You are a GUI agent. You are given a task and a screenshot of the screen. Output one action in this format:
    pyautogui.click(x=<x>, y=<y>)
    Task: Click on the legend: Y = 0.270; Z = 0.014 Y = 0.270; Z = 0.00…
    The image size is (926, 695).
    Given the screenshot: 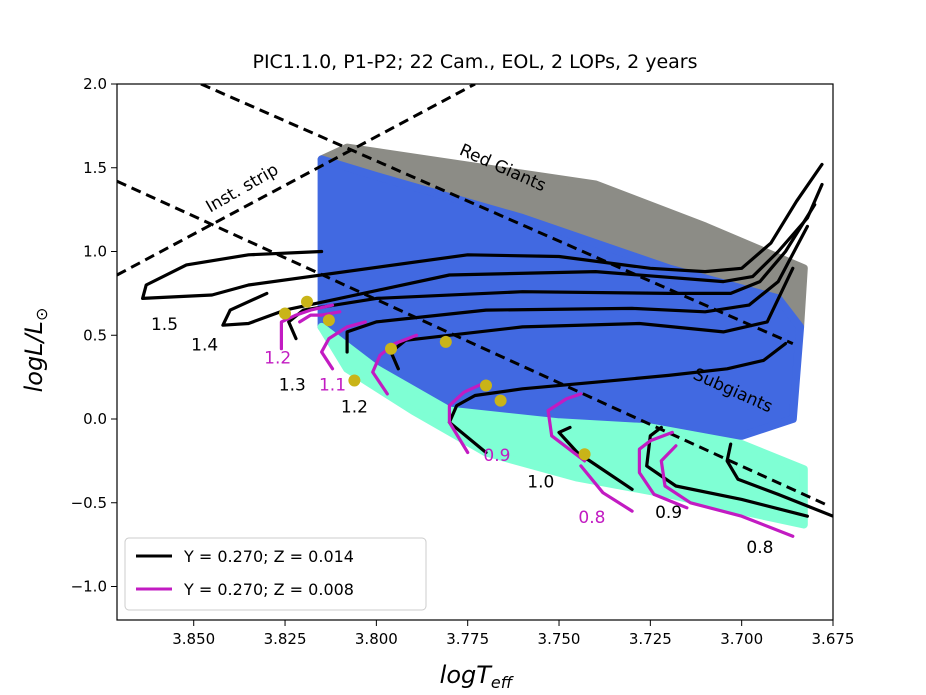 What is the action you would take?
    pyautogui.click(x=275, y=574)
    